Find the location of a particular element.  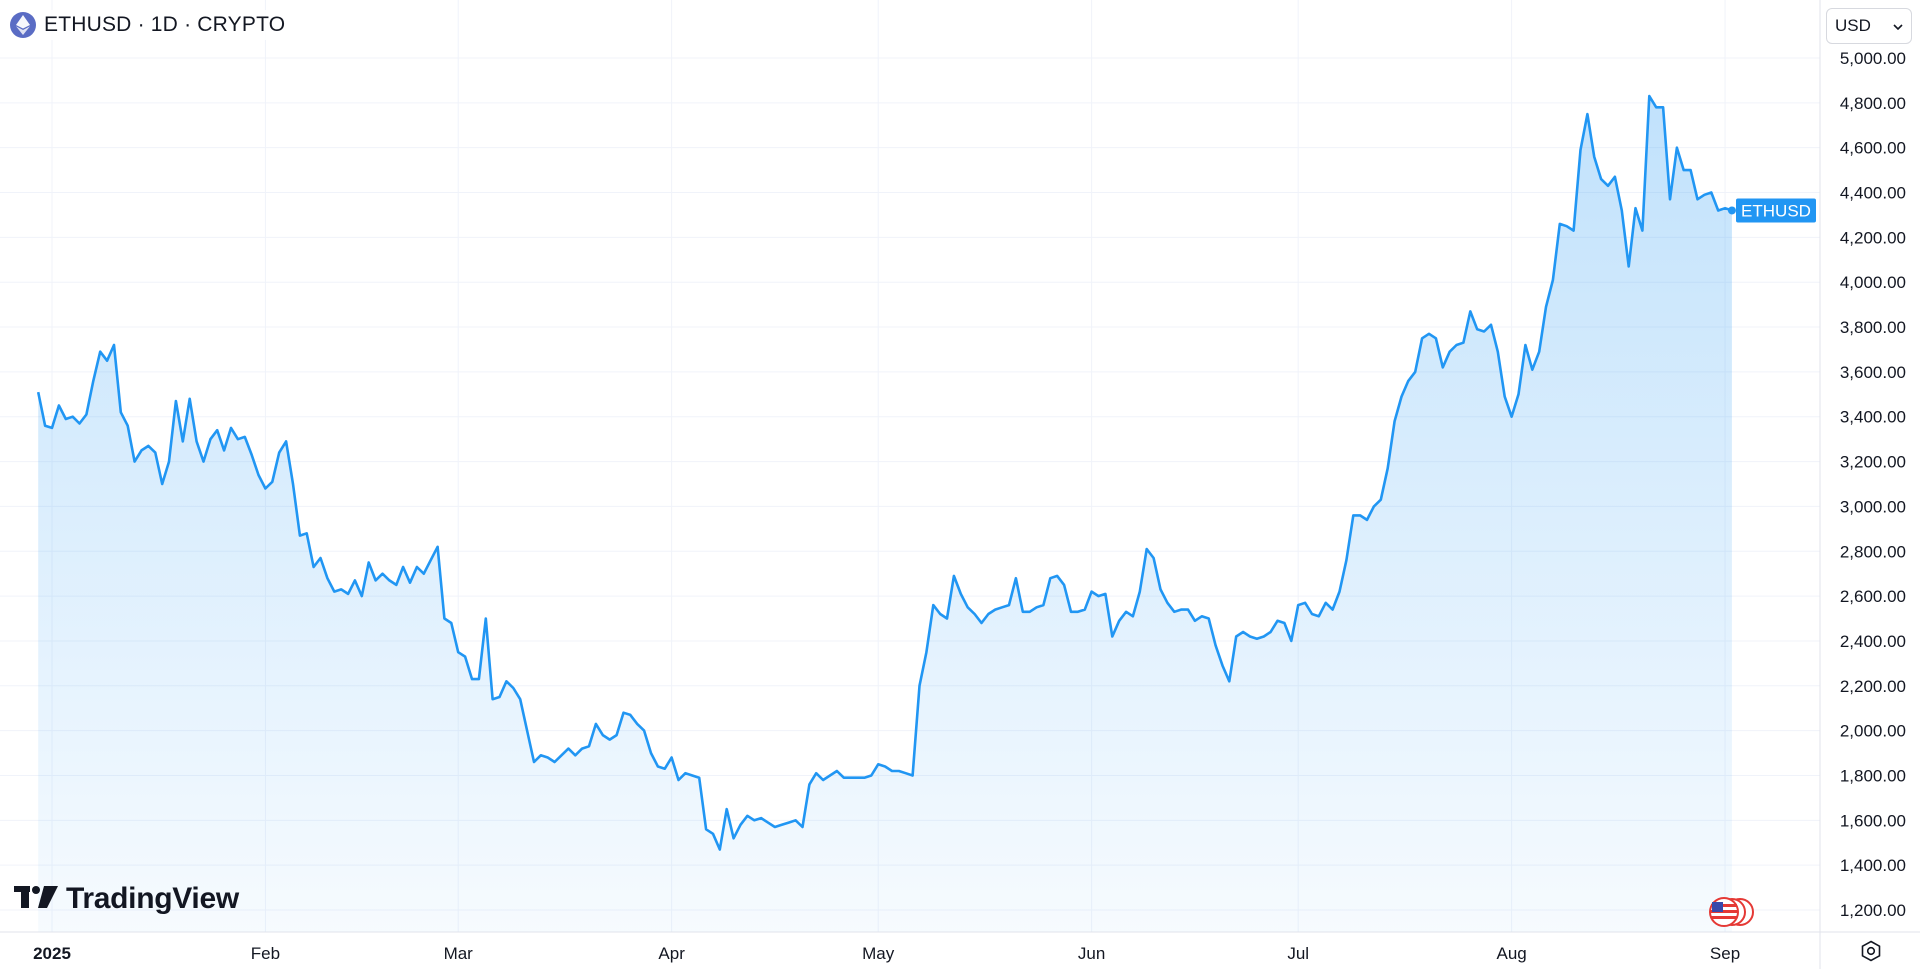

currency-select: USD is located at coordinates (1869, 26).